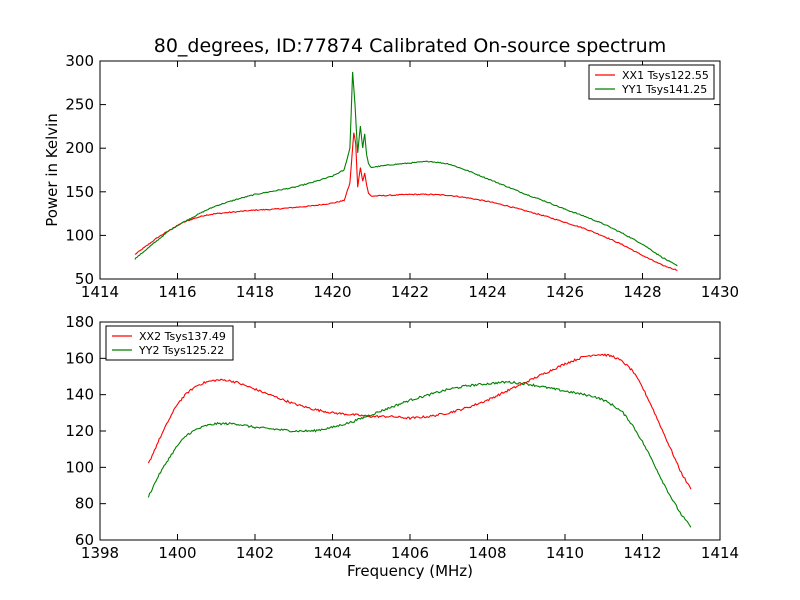  I want to click on top-y-tick-label: 250, so click(79, 105).